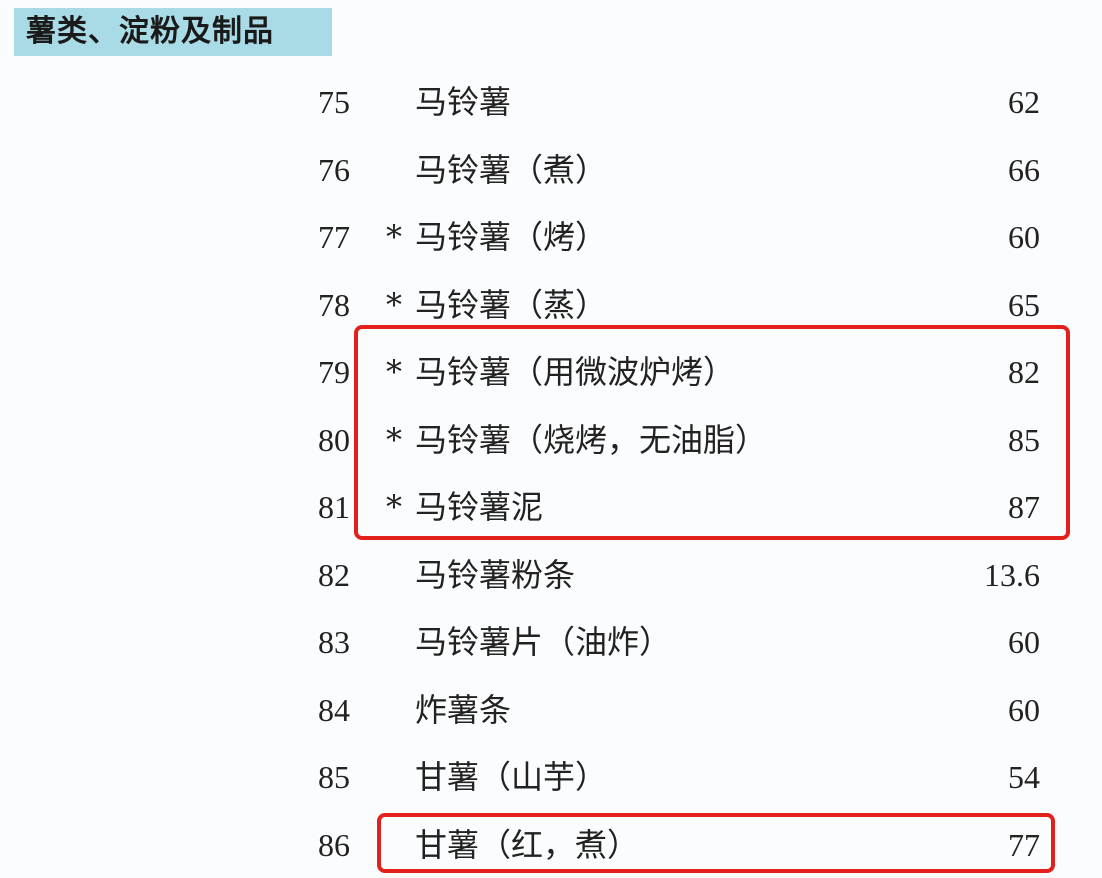 This screenshot has width=1102, height=878. What do you see at coordinates (463, 102) in the screenshot?
I see `food-name: 马铃薯` at bounding box center [463, 102].